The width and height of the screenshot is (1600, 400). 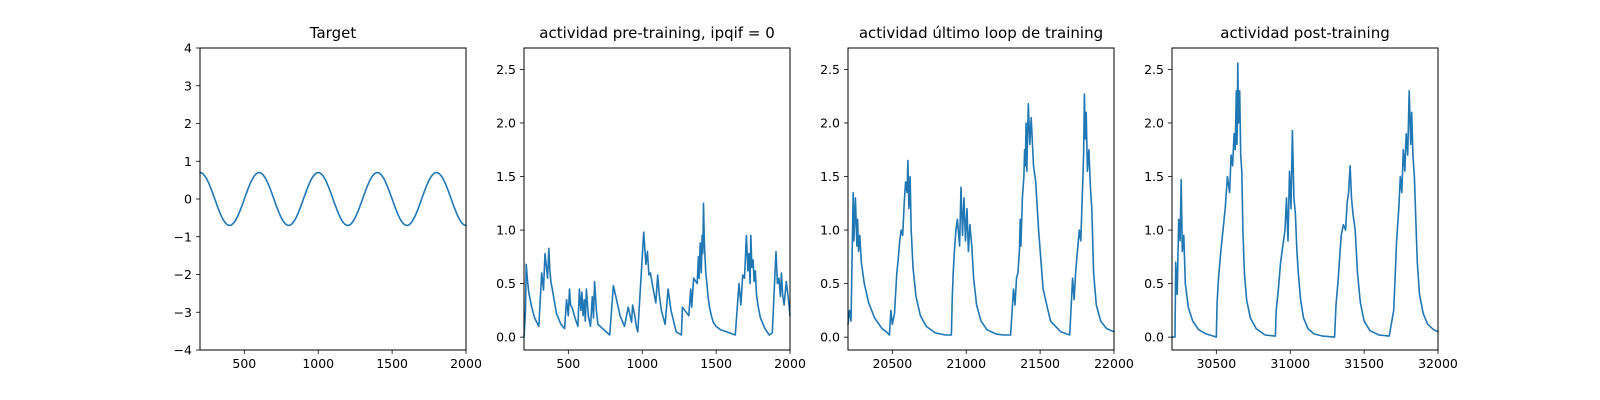 I want to click on y-tick-label: 4, so click(x=188, y=48).